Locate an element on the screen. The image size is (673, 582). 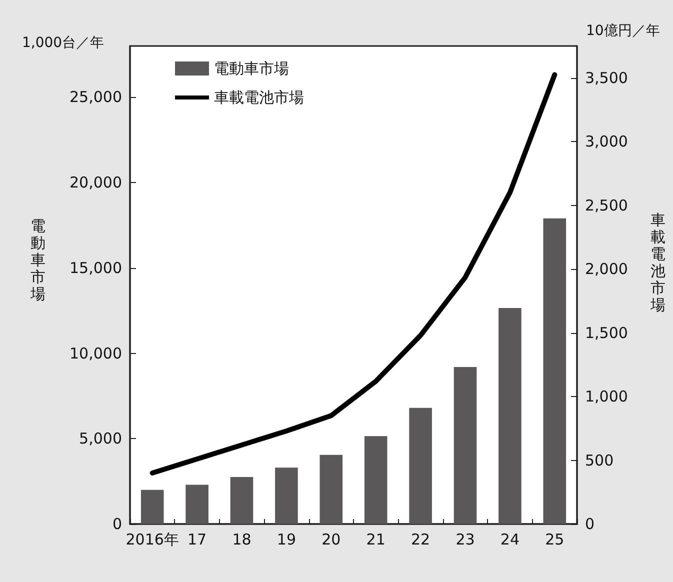
y-tick-label: 25,000 is located at coordinates (96, 97).